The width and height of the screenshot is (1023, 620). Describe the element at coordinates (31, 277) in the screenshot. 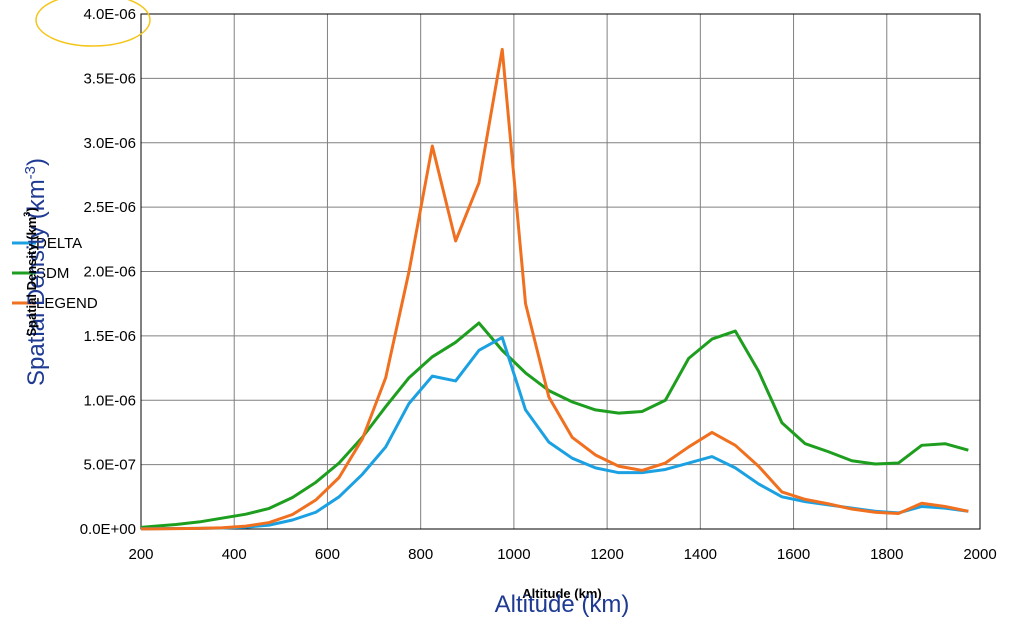

I see `y-axis-title-small-main: Spatial Density (km` at that location.